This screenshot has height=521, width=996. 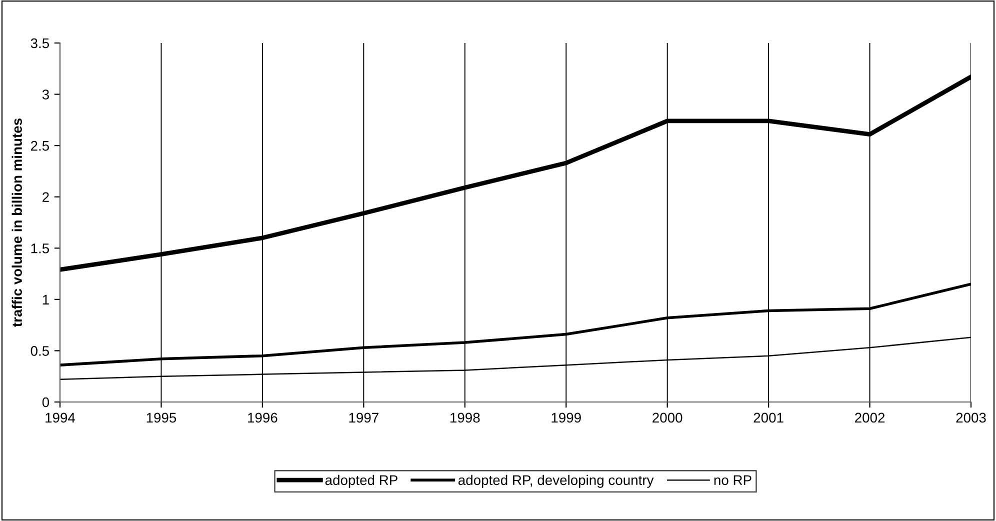 What do you see at coordinates (870, 417) in the screenshot?
I see `x-tick-label: 2002` at bounding box center [870, 417].